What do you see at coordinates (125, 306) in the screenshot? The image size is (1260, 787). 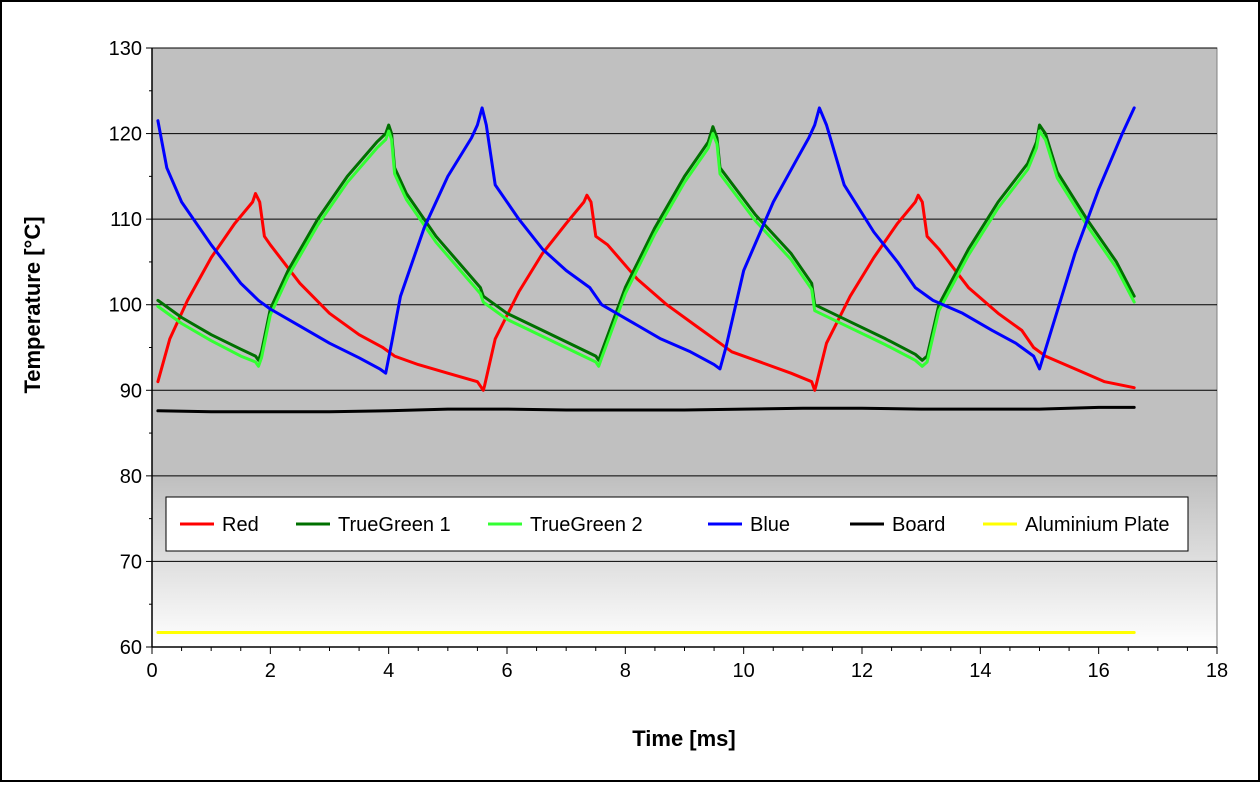 I see `y-tick-label: 100` at bounding box center [125, 306].